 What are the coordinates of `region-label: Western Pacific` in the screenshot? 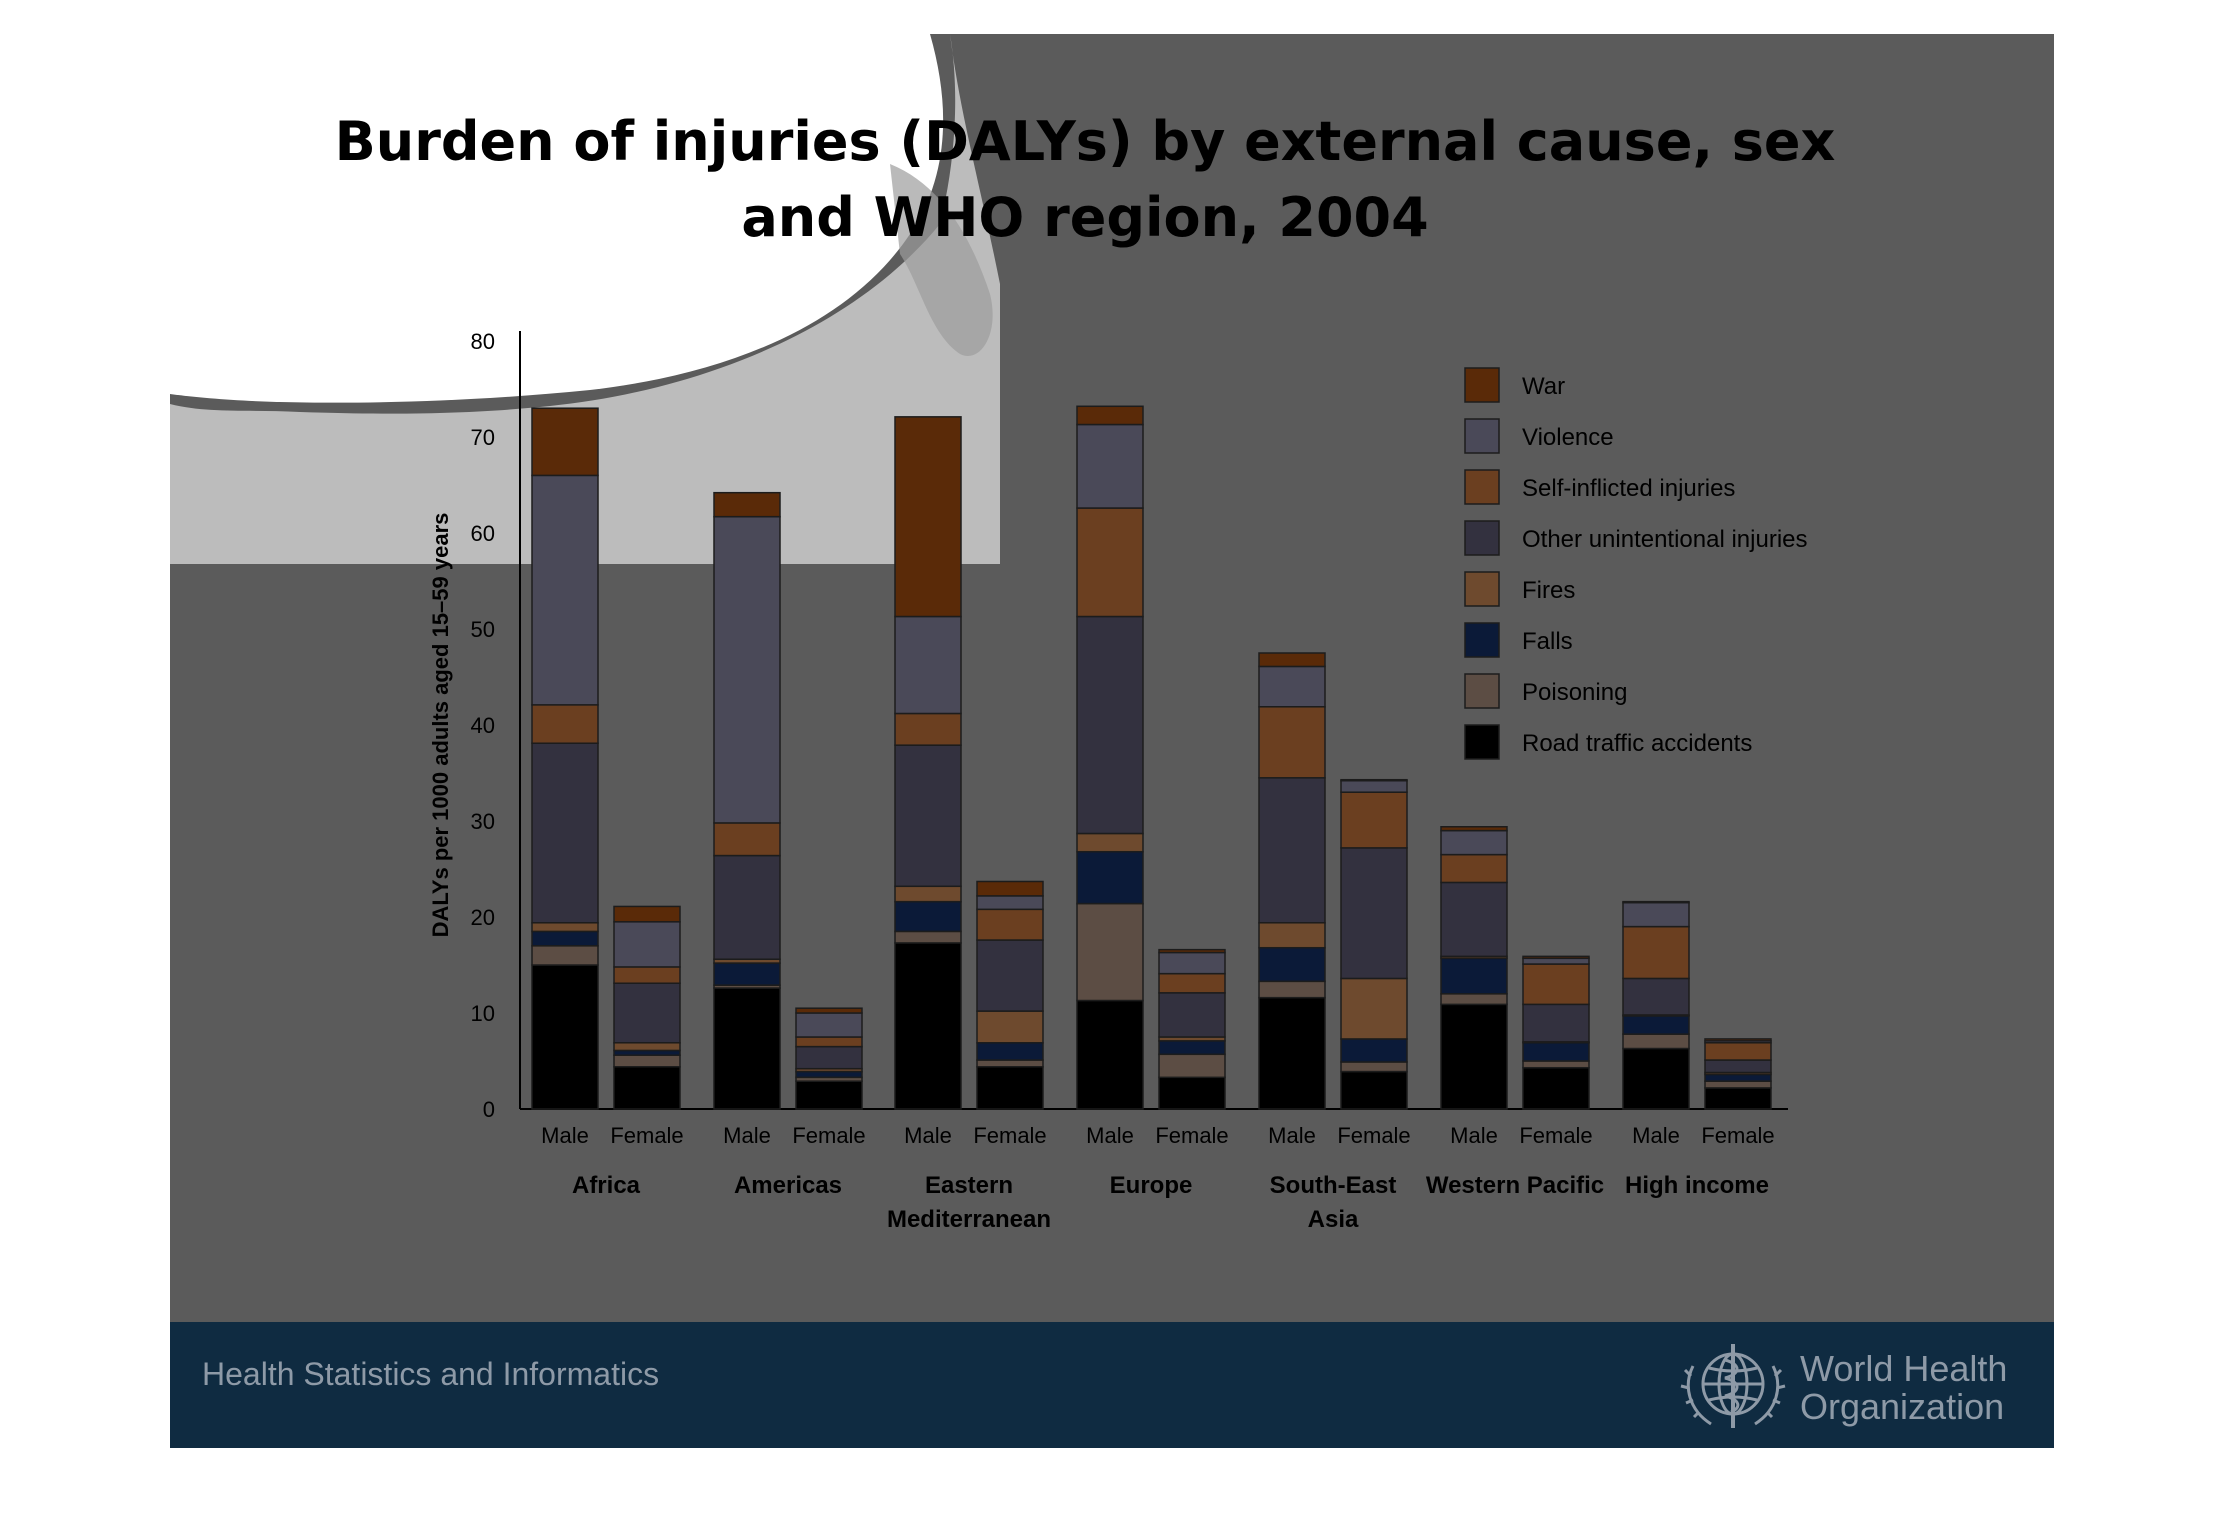 It's located at (1515, 1185).